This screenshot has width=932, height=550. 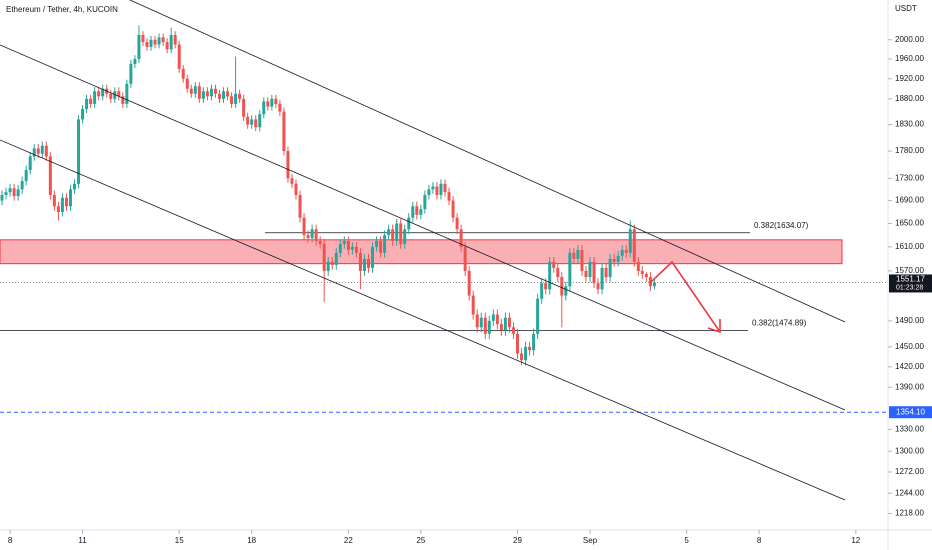 What do you see at coordinates (909, 58) in the screenshot?
I see `y-tick-label: 1960.00` at bounding box center [909, 58].